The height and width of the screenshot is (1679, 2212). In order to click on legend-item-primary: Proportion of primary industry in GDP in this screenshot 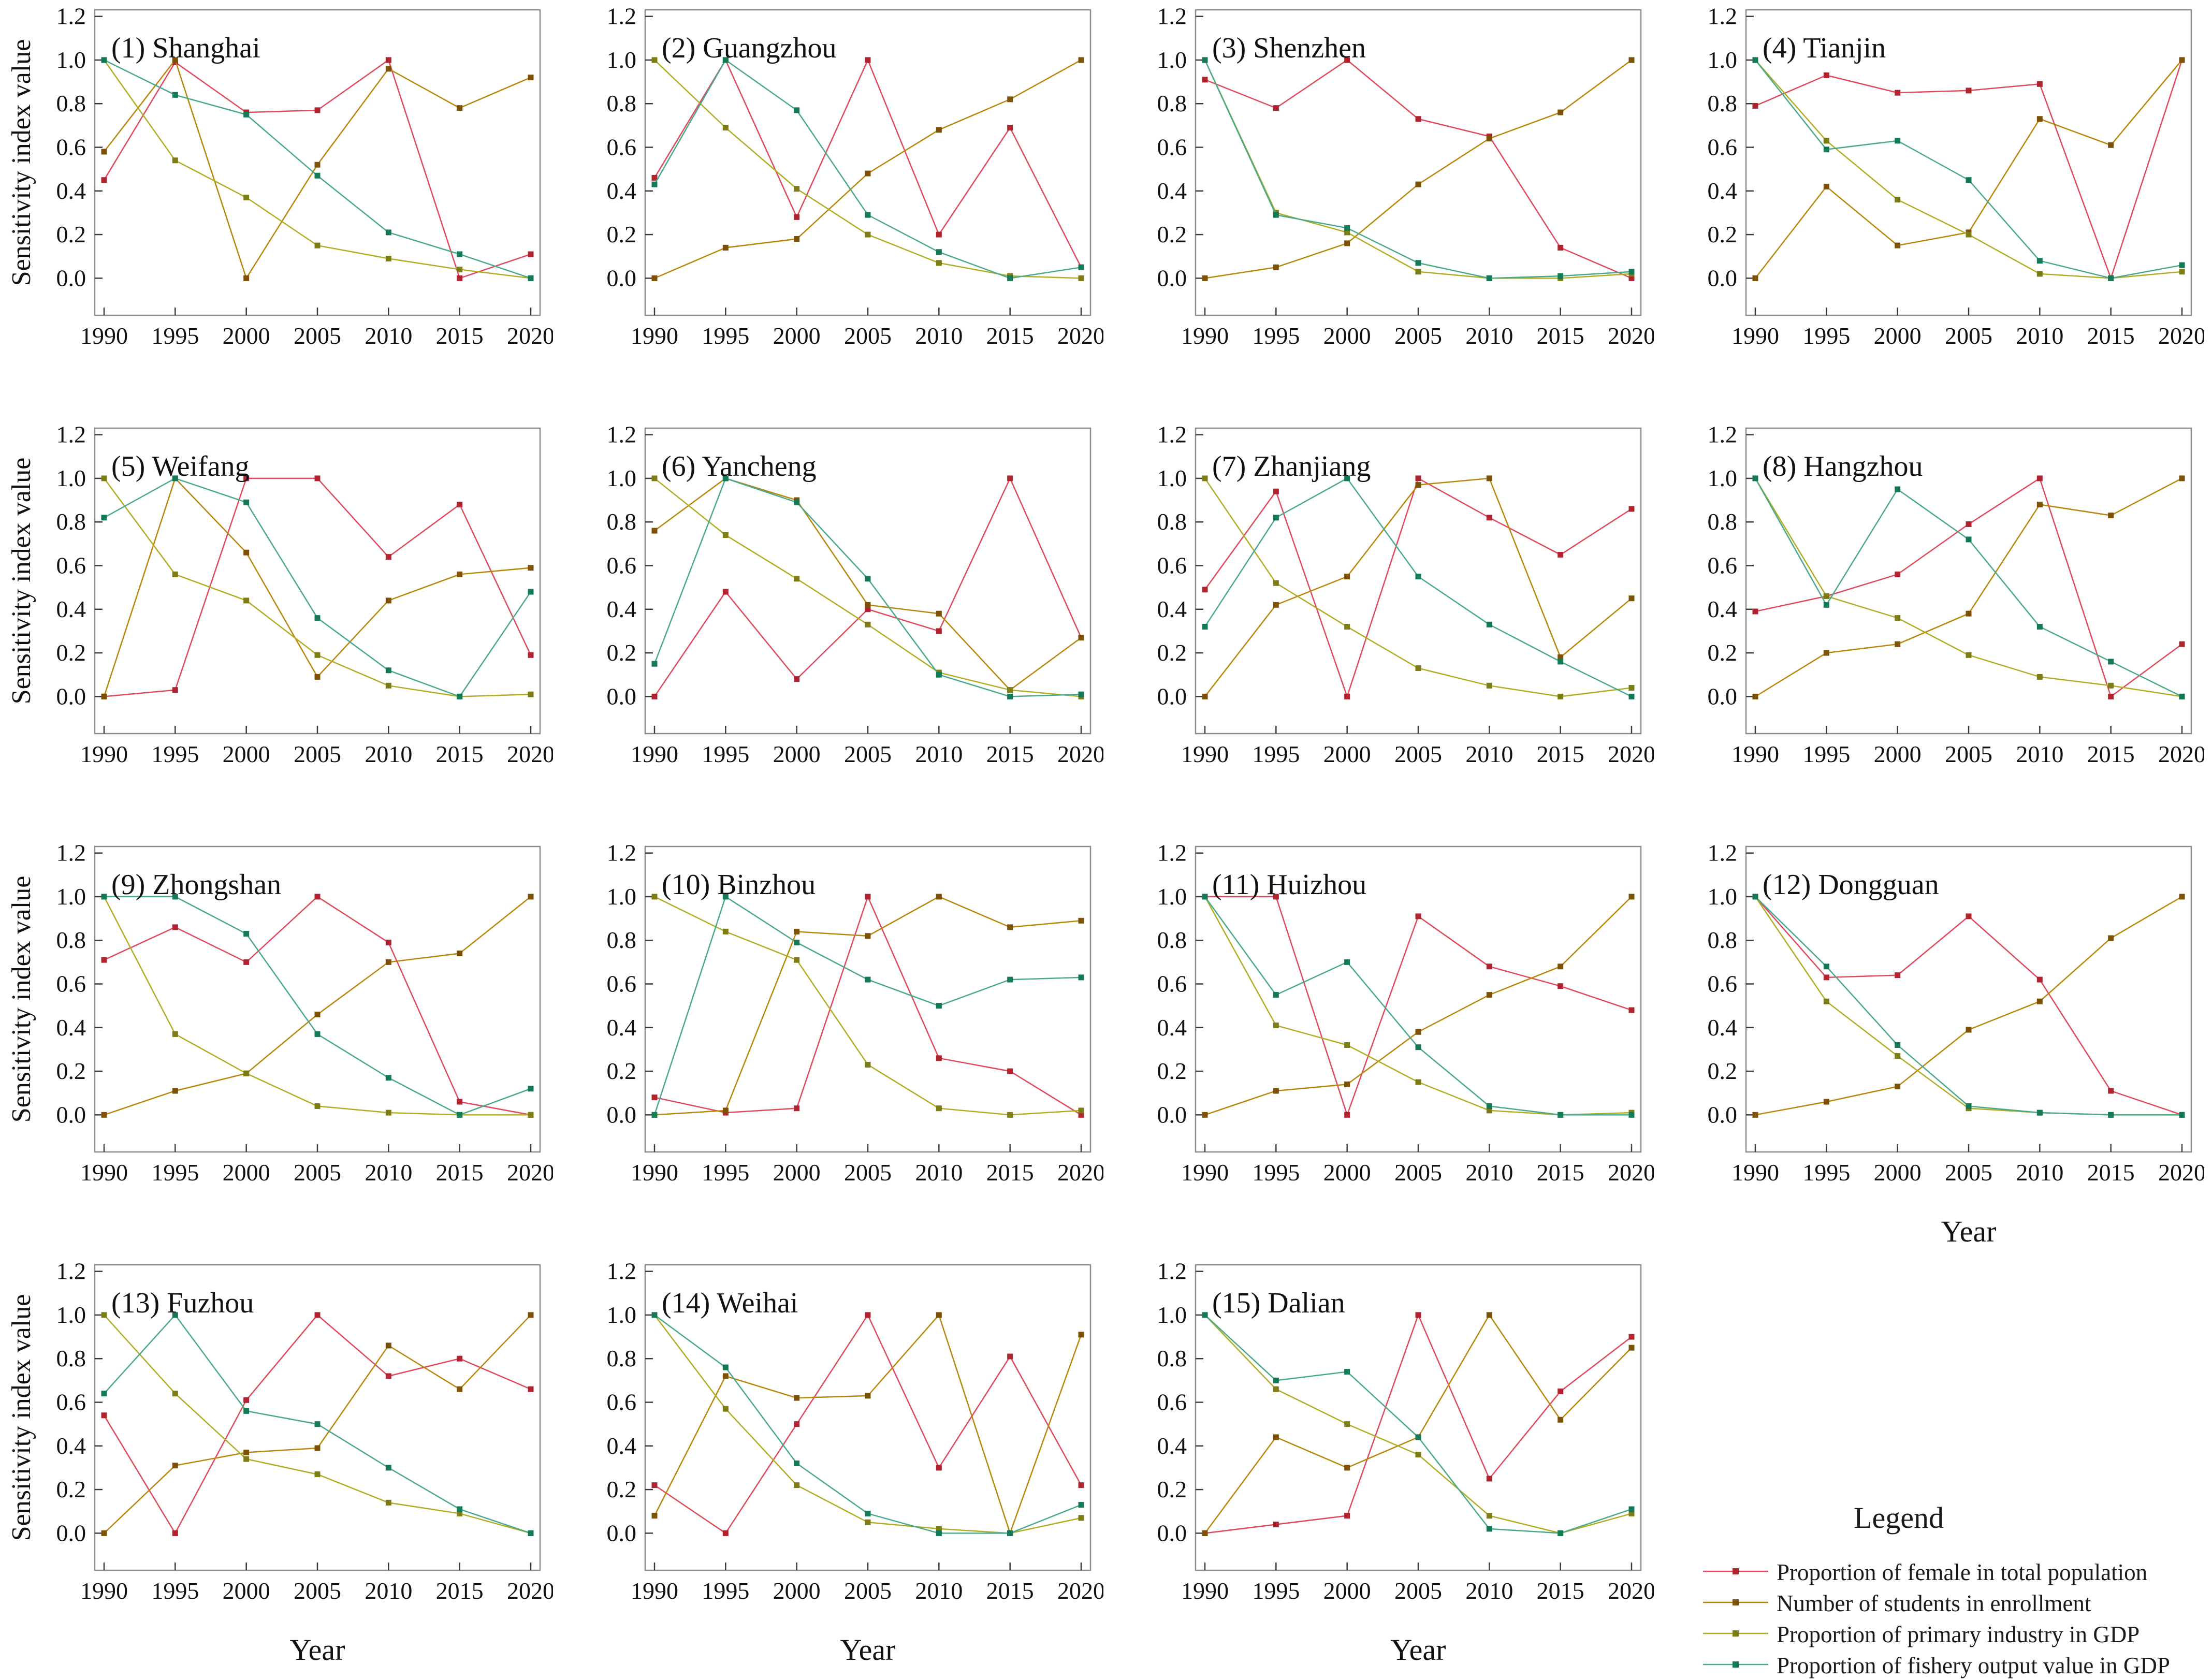, I will do `click(1953, 1634)`.